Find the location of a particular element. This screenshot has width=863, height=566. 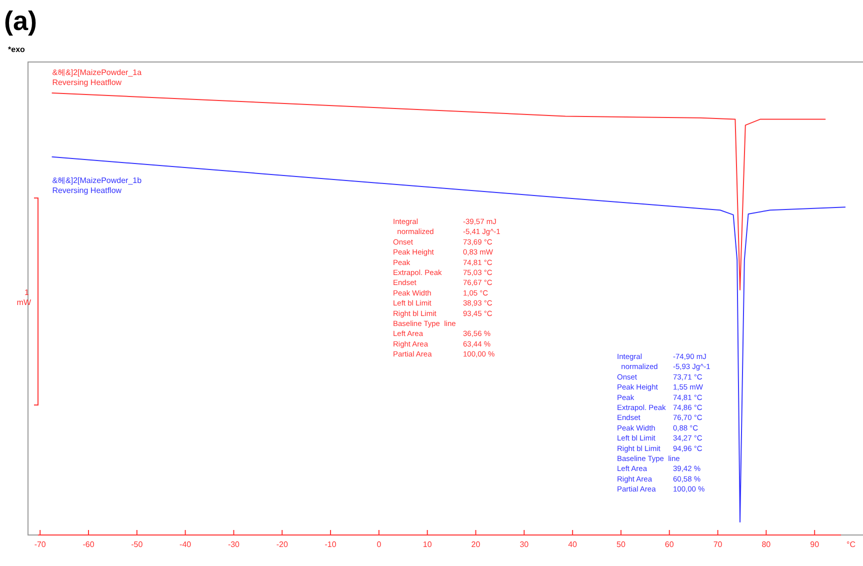

x-tick-label: 90 is located at coordinates (815, 544).